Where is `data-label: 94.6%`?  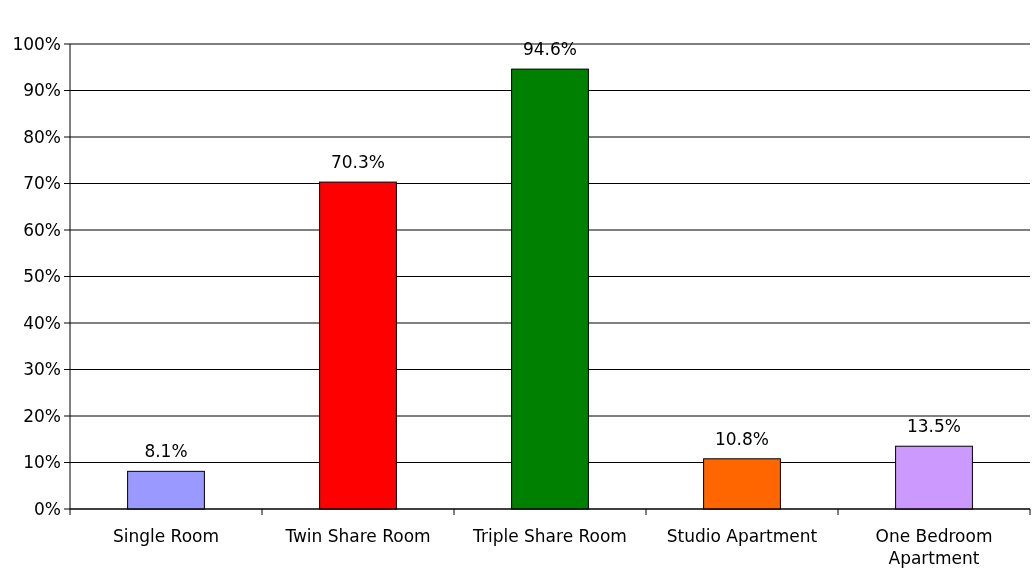 data-label: 94.6% is located at coordinates (550, 49).